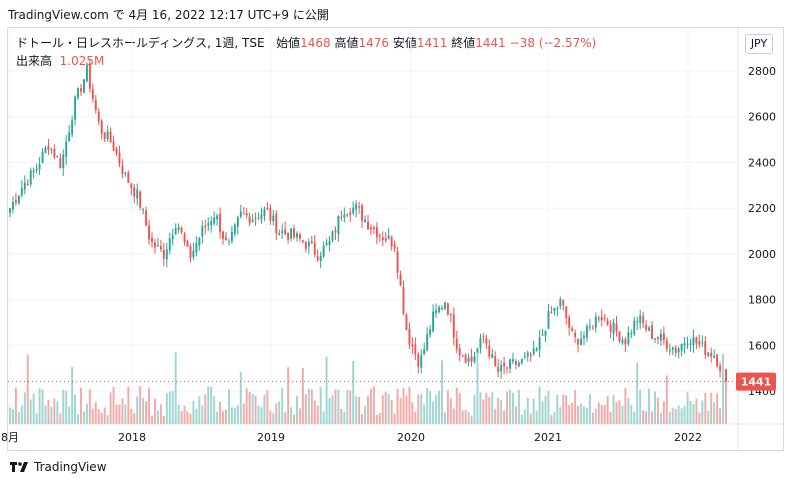  I want to click on price-tick-label: 1600, so click(762, 345).